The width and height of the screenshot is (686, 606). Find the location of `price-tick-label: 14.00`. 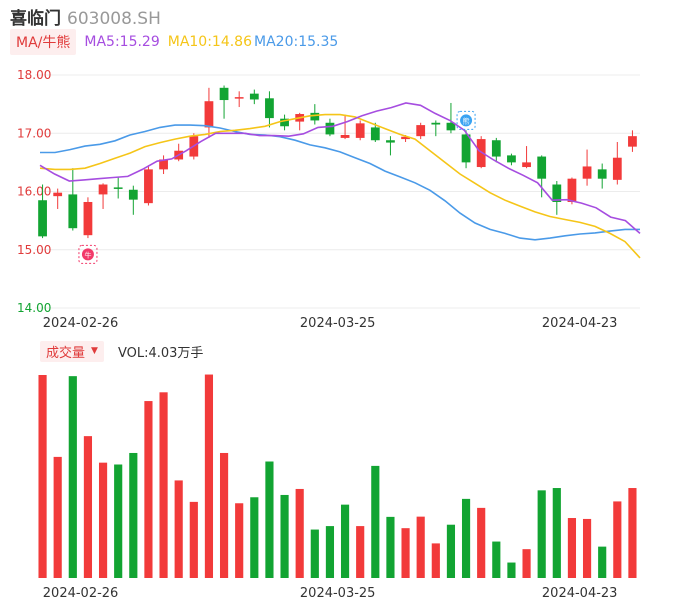

price-tick-label: 14.00 is located at coordinates (34, 308).